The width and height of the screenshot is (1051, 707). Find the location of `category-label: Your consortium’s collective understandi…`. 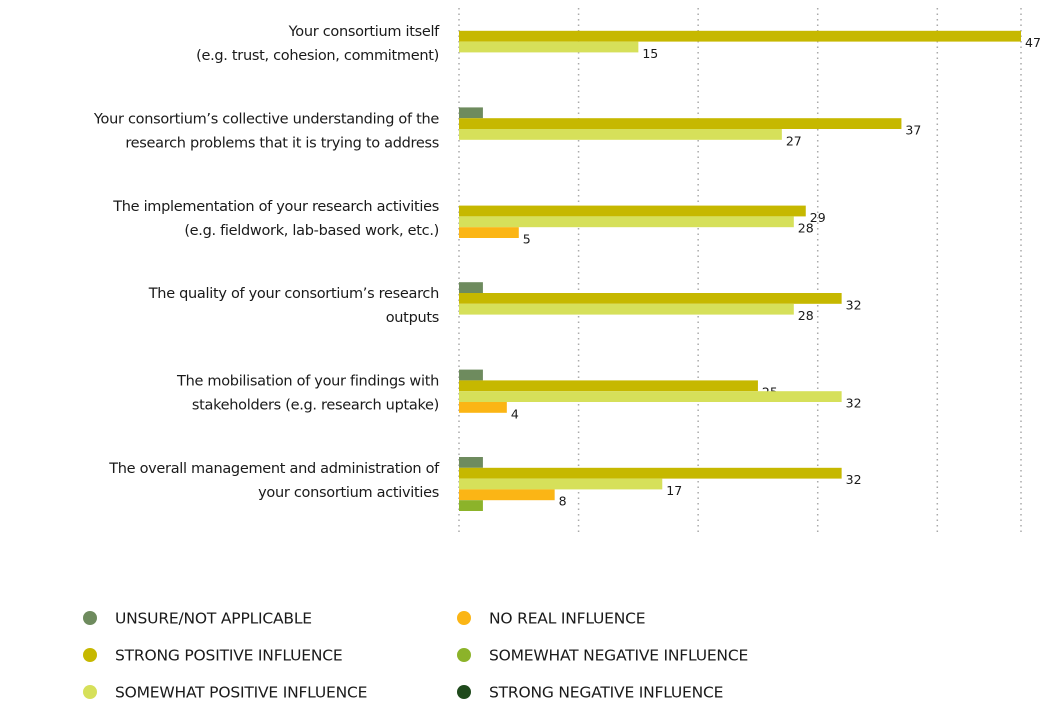

category-label: Your consortium’s collective understandi… is located at coordinates (266, 119).